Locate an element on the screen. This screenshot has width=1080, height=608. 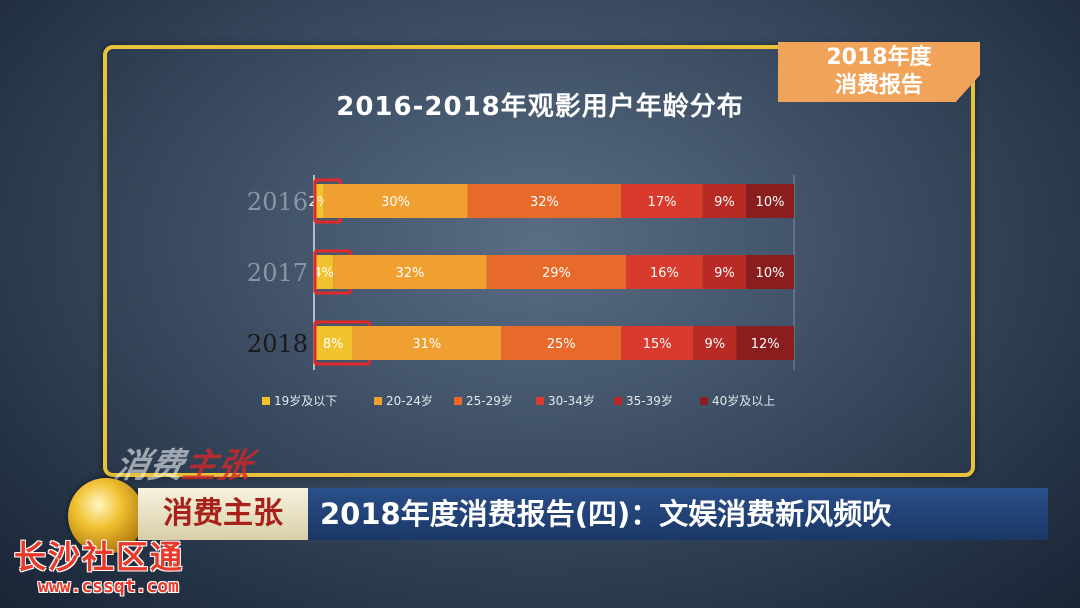
legend-swatch-s2 is located at coordinates (458, 401).